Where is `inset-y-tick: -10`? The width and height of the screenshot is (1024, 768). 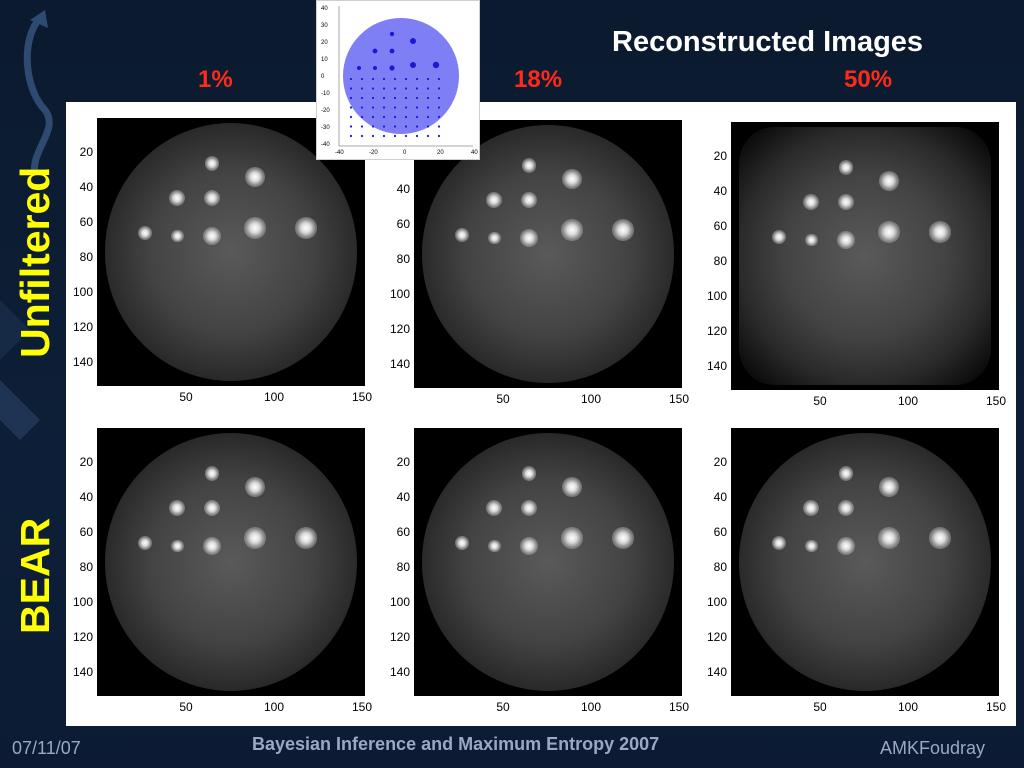 inset-y-tick: -10 is located at coordinates (325, 94).